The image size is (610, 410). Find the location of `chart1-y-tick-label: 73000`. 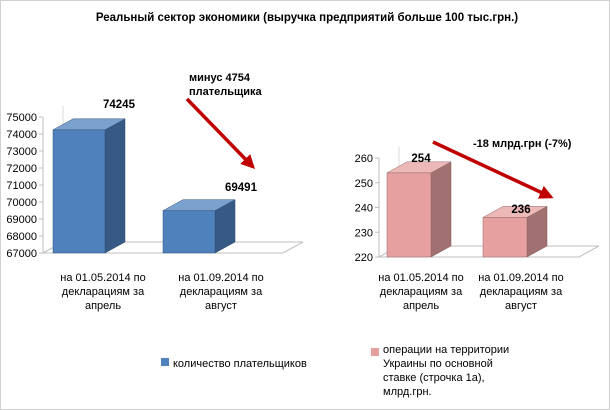

chart1-y-tick-label: 73000 is located at coordinates (21, 152).